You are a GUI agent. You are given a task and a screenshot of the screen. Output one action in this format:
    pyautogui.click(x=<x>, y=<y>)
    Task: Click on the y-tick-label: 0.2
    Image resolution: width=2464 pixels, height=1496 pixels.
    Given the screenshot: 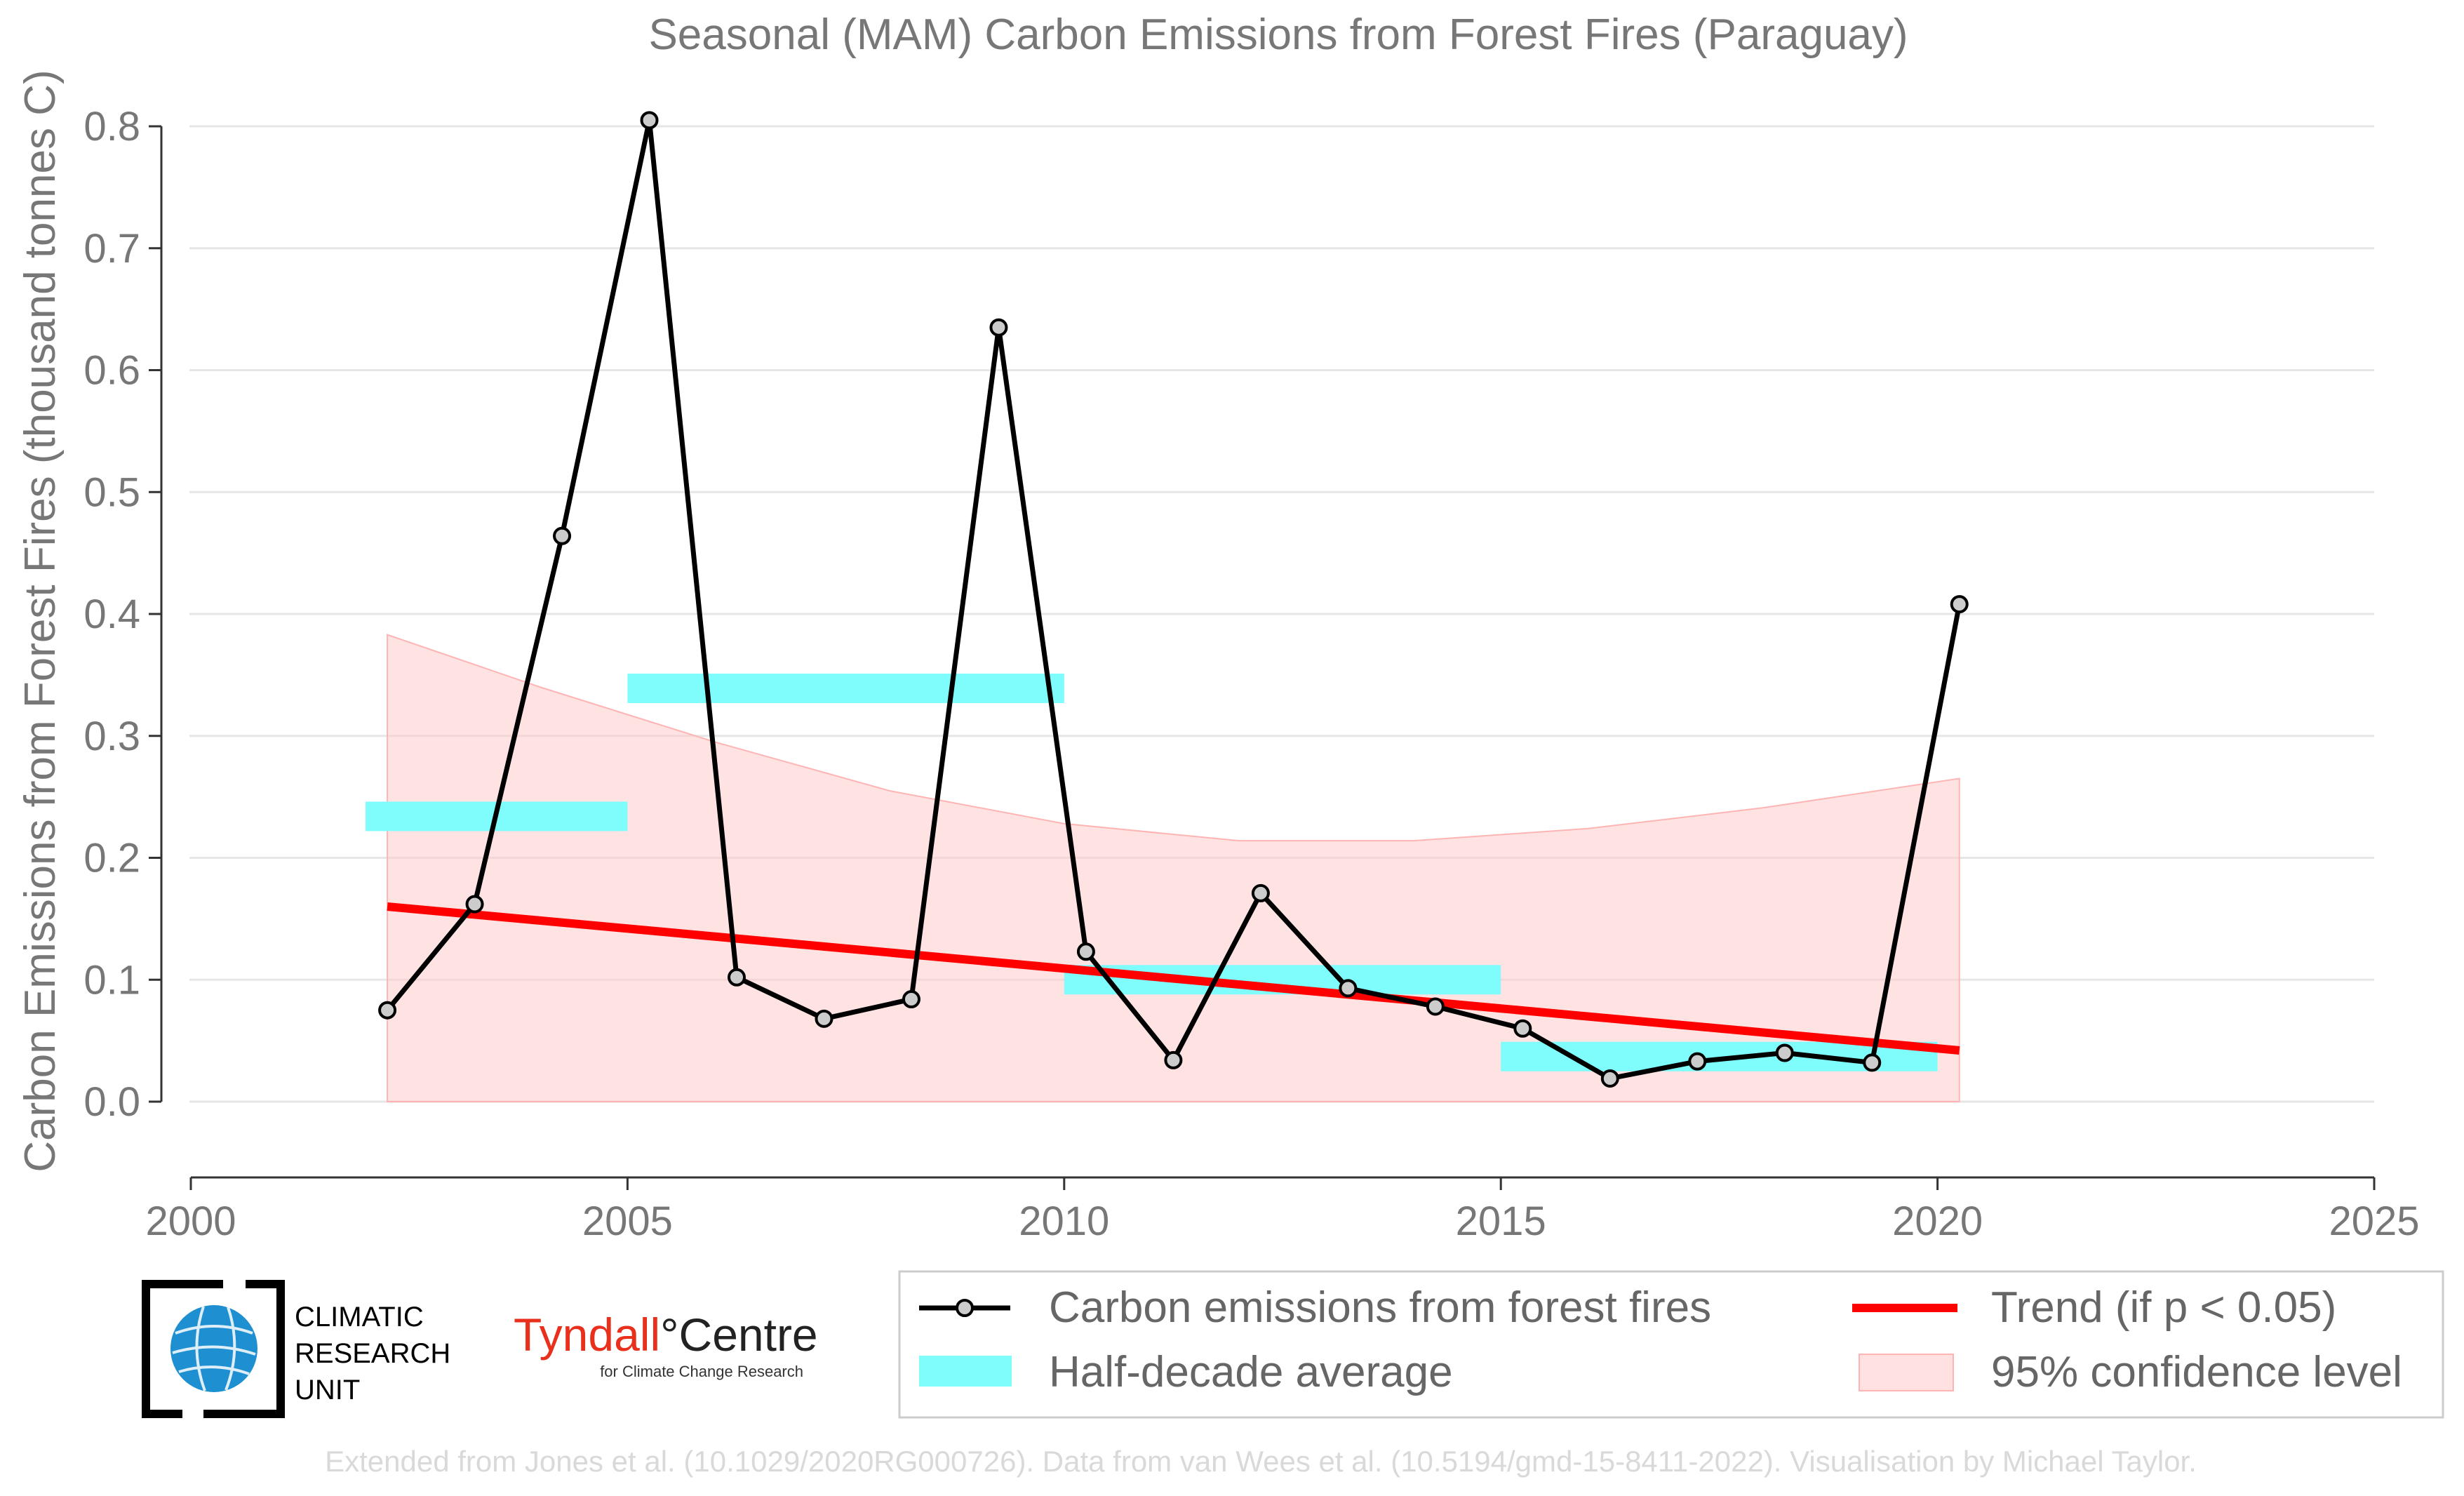 What is the action you would take?
    pyautogui.click(x=111, y=858)
    